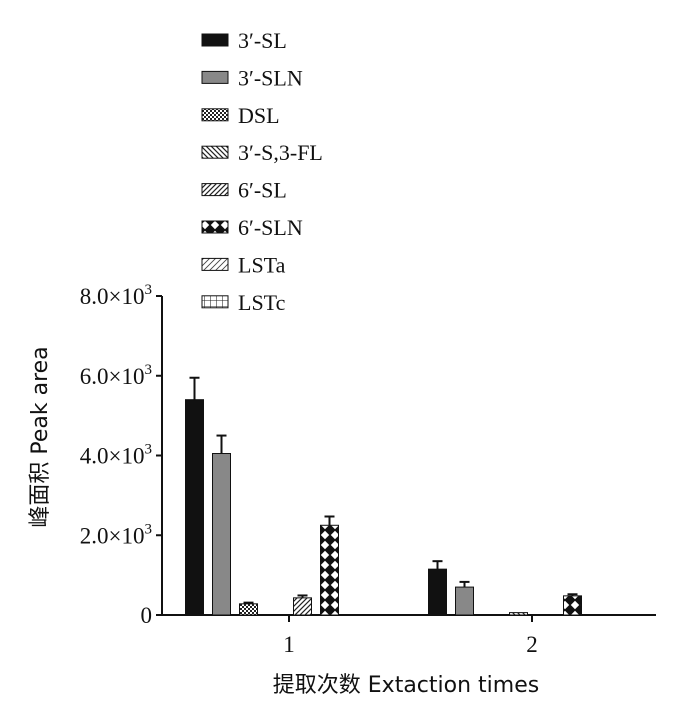 The height and width of the screenshot is (702, 700). What do you see at coordinates (262, 190) in the screenshot?
I see `legend-label: 6′-SL` at bounding box center [262, 190].